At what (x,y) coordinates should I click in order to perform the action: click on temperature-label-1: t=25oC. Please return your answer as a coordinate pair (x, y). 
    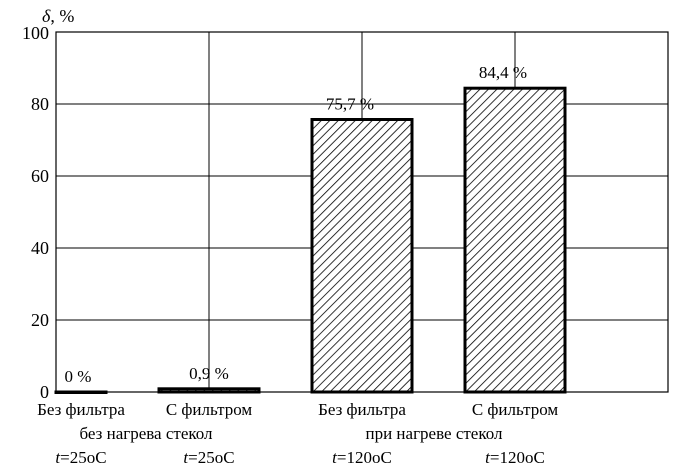
    Looking at the image, I should click on (80, 457).